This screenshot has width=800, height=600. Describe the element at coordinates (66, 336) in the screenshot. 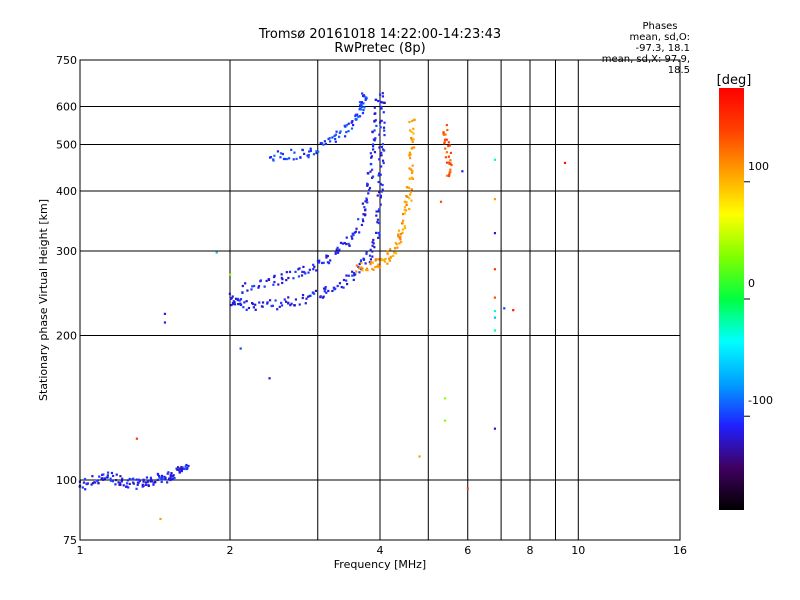

I see `y-tick-label: 200` at that location.